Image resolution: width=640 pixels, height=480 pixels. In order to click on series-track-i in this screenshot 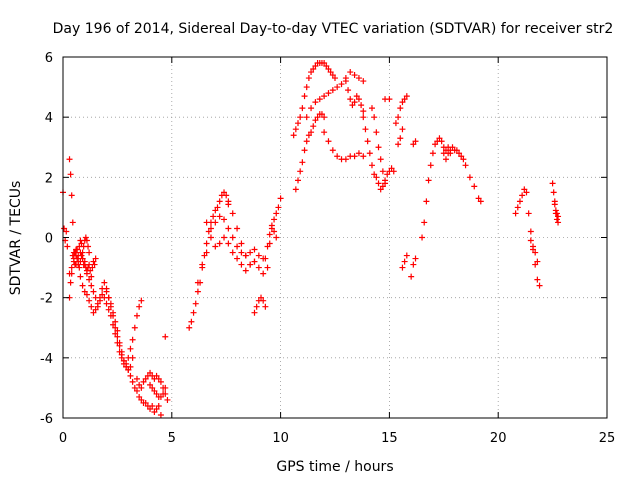, I will do `click(165, 336)`.